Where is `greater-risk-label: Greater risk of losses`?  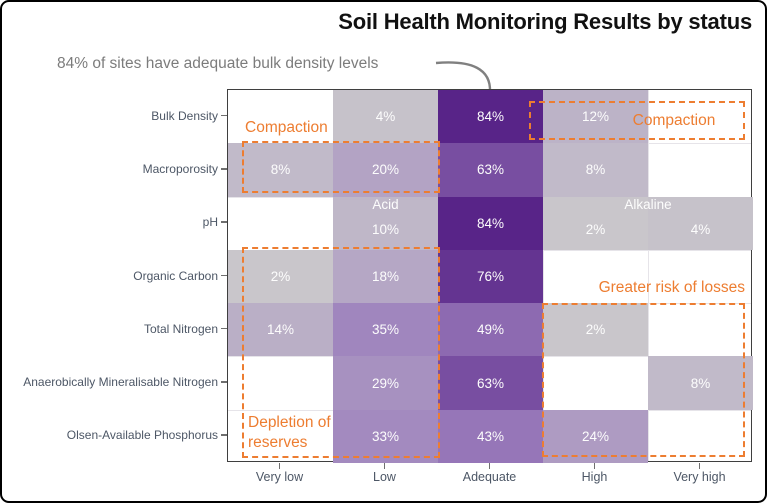 greater-risk-label: Greater risk of losses is located at coordinates (671, 287).